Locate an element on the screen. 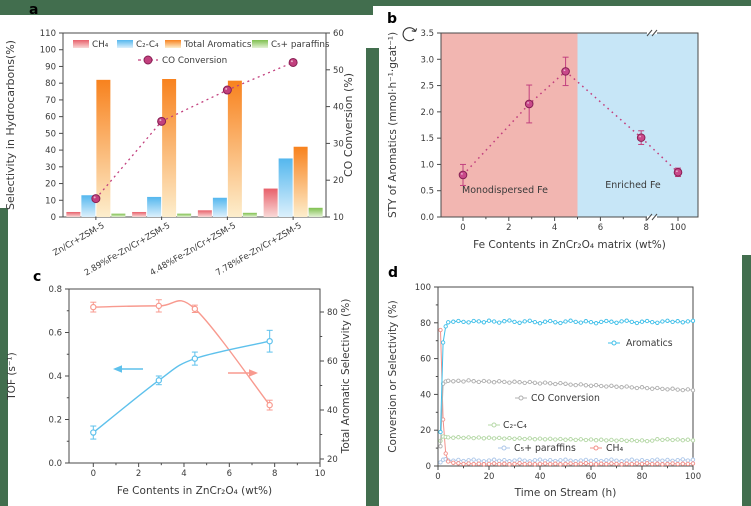  region-enriched is located at coordinates (637, 125).